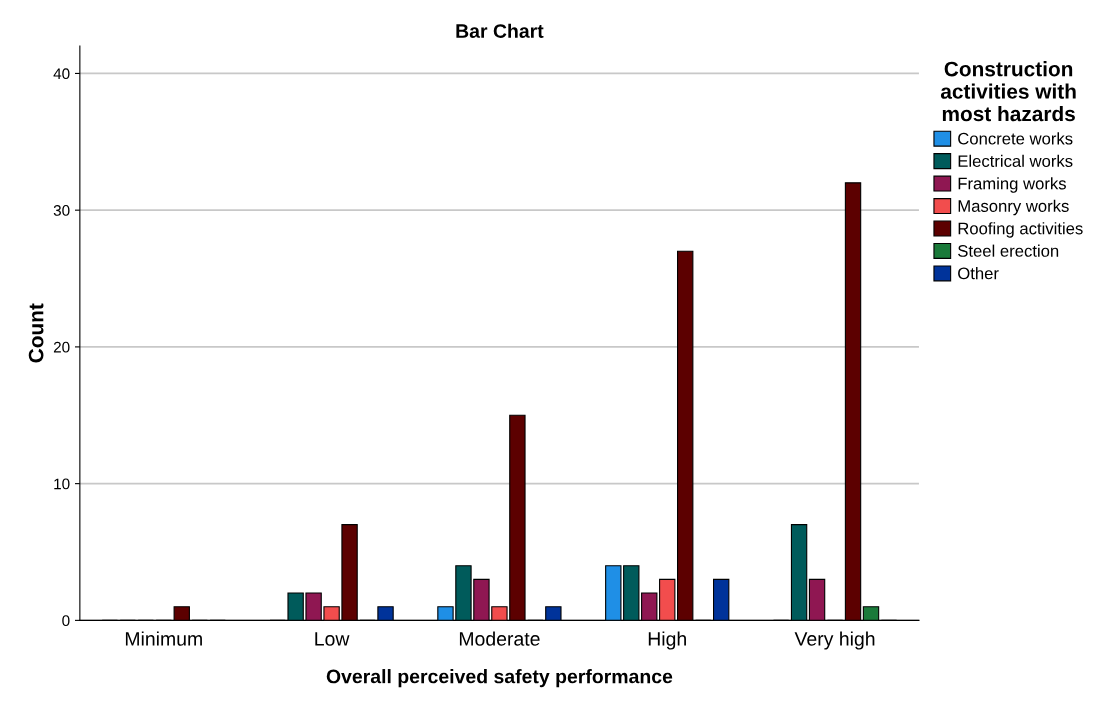  What do you see at coordinates (1015, 138) in the screenshot?
I see `legend-label: Concrete works` at bounding box center [1015, 138].